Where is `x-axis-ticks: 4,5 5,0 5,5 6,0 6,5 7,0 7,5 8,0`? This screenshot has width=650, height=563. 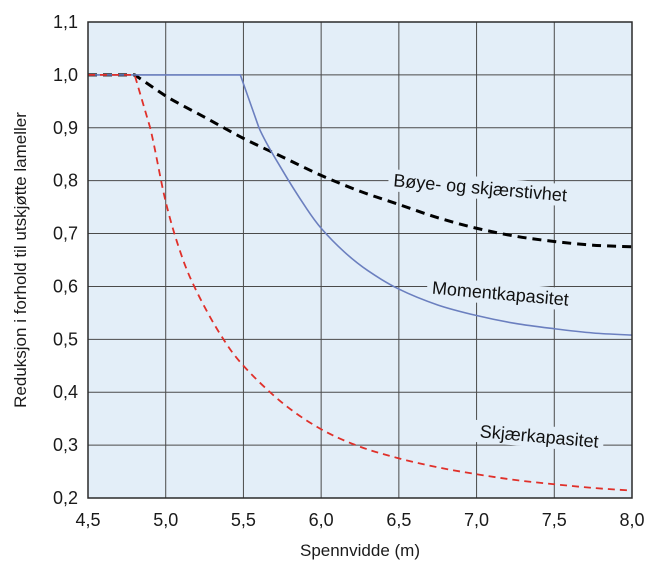 x-axis-ticks: 4,5 5,0 5,5 6,0 6,5 7,0 7,5 8,0 is located at coordinates (359, 520).